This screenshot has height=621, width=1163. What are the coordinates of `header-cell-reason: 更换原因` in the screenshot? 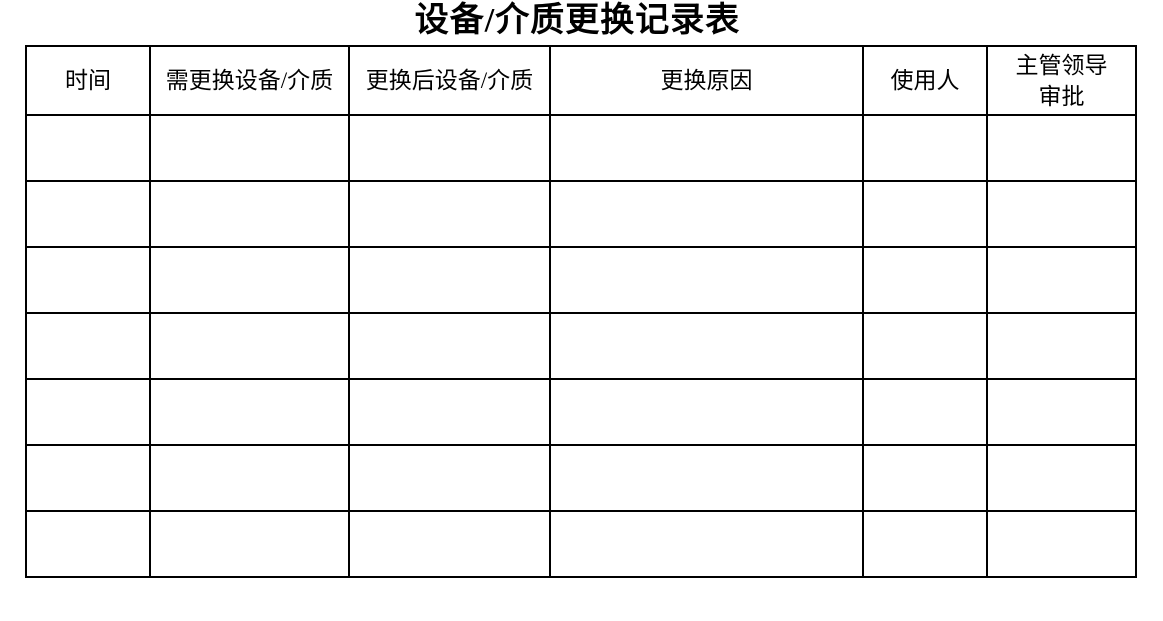 It's located at (706, 80).